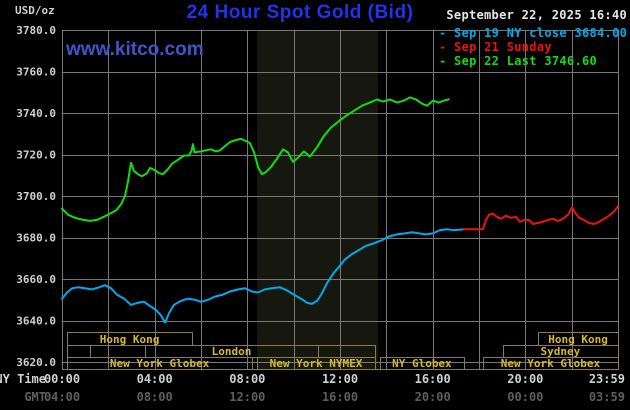 The width and height of the screenshot is (630, 410). I want to click on x-tick-label: 23:59, so click(607, 379).